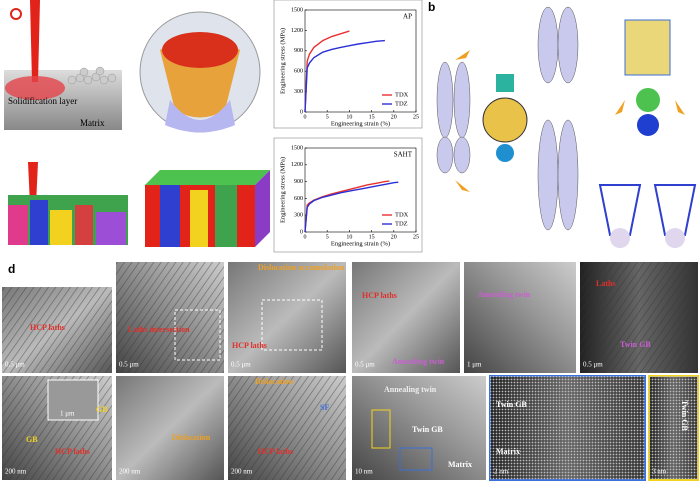 Image resolution: width=700 pixels, height=481 pixels. Describe the element at coordinates (207, 177) in the screenshot. I see `cube-top` at that location.